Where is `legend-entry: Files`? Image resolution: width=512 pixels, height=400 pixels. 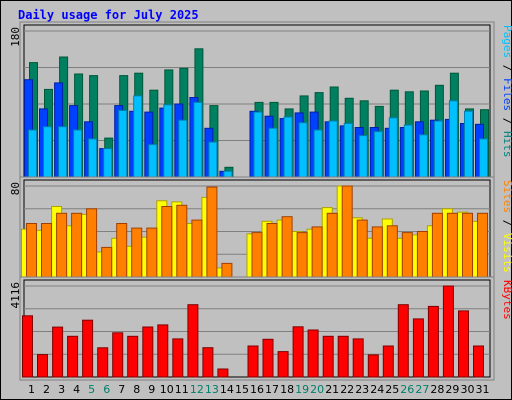
legend-entry: Files is located at coordinates (506, 94).